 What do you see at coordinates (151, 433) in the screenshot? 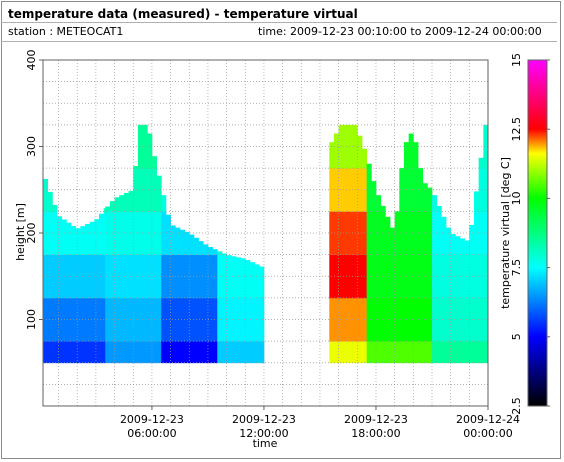
I see `x-tick-label-time: 06:00:00` at bounding box center [151, 433].